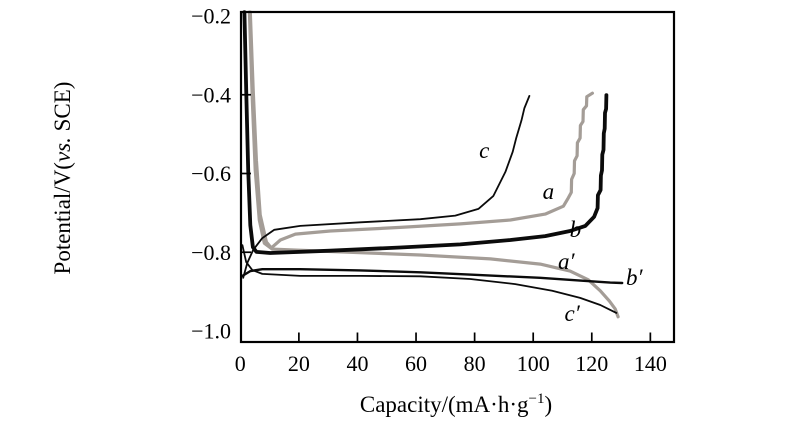 This screenshot has width=800, height=442. I want to click on curve-label-c: c, so click(484, 150).